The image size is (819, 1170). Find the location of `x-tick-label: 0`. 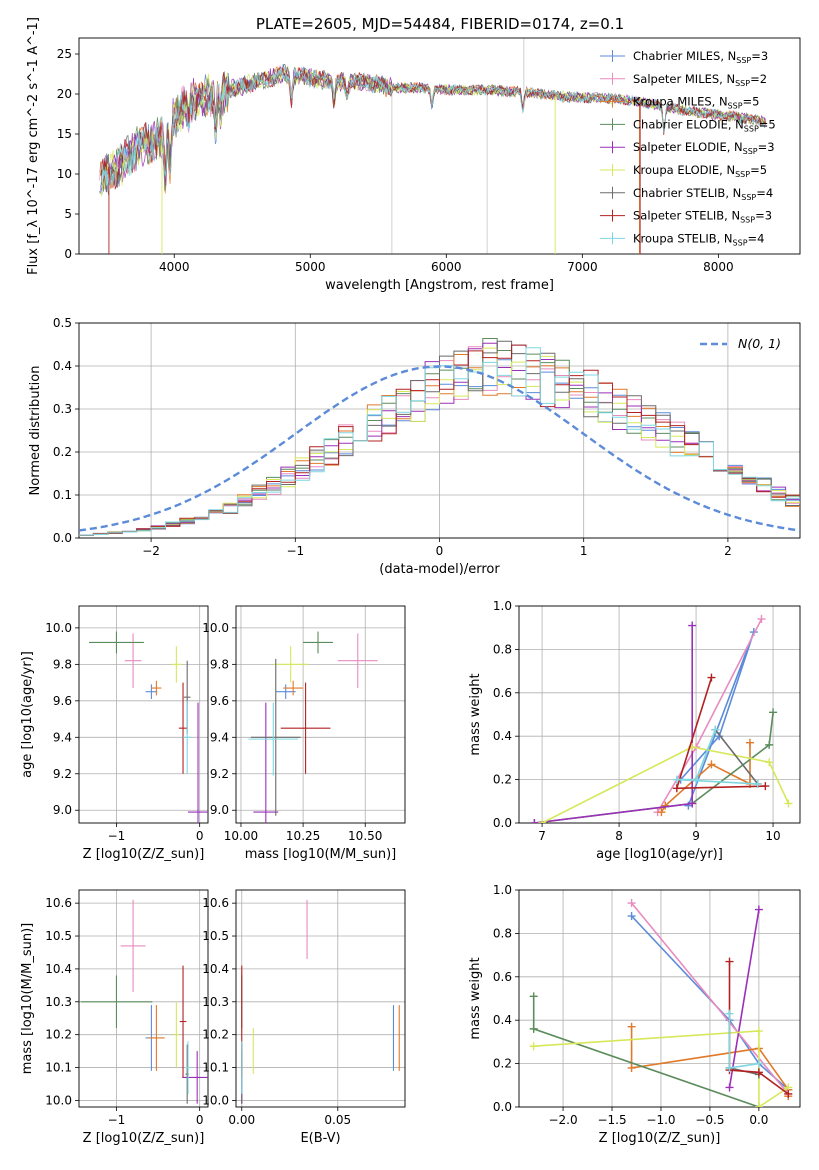

x-tick-label: 0 is located at coordinates (440, 551).